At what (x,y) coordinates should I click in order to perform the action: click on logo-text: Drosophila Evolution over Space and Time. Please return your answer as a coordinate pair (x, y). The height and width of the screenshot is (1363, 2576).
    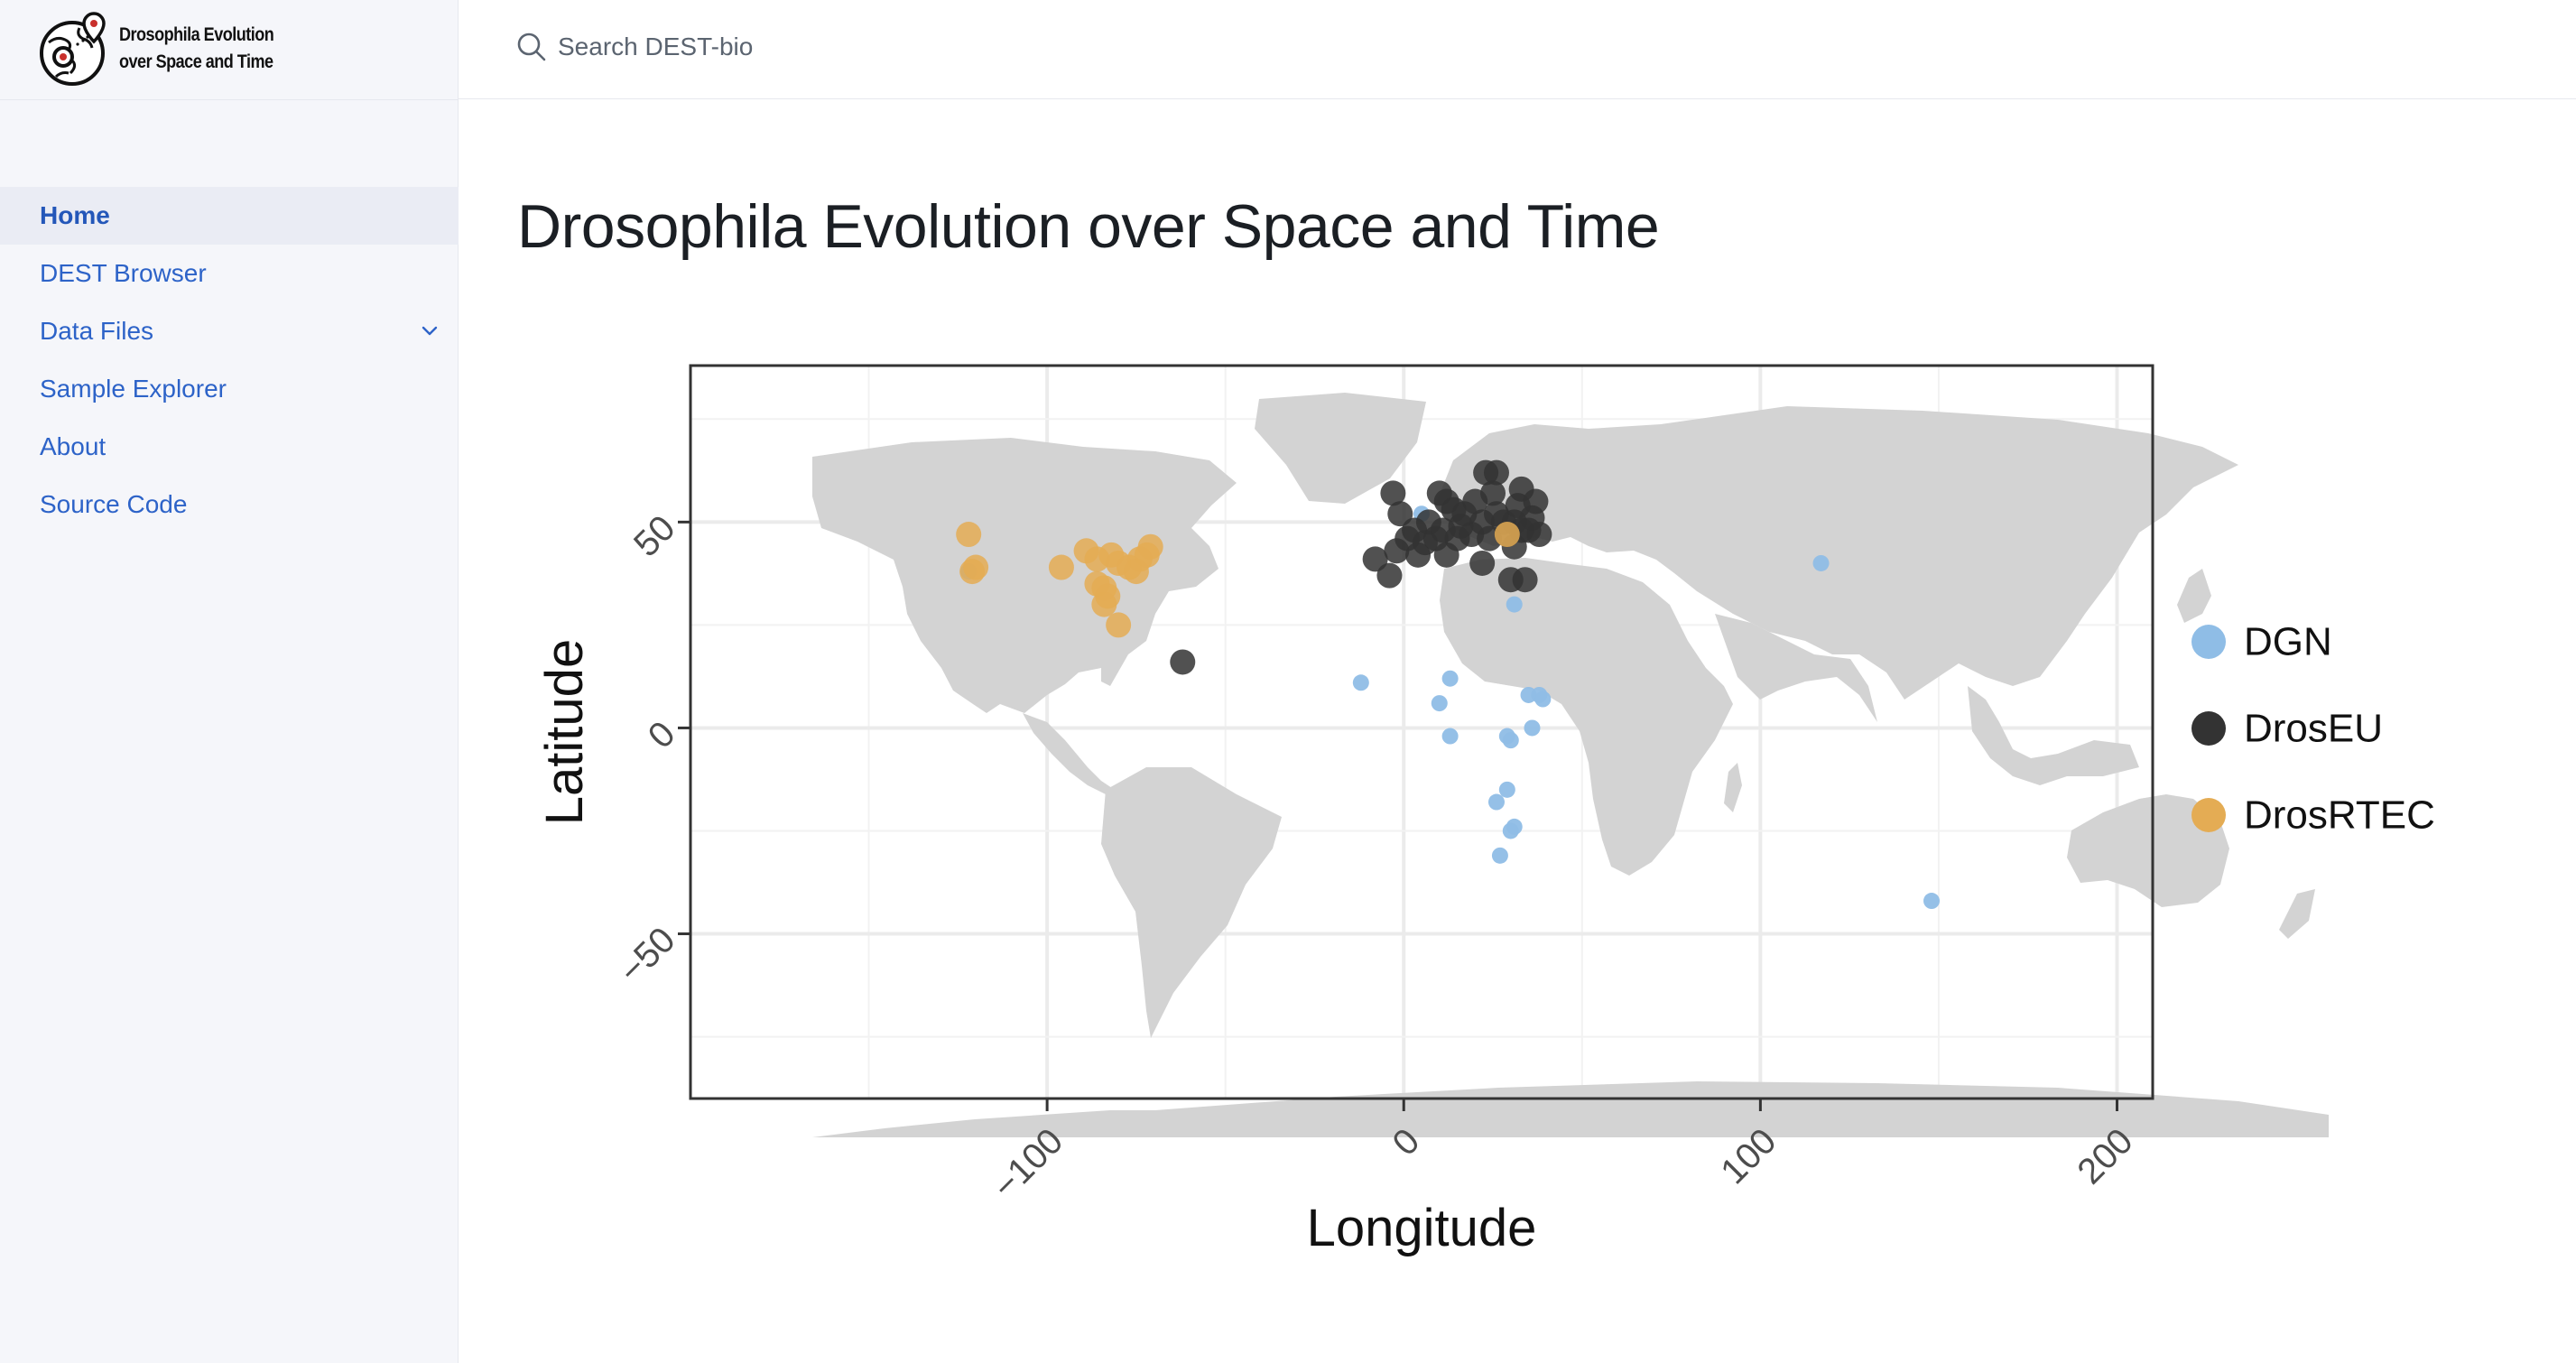
    Looking at the image, I should click on (197, 49).